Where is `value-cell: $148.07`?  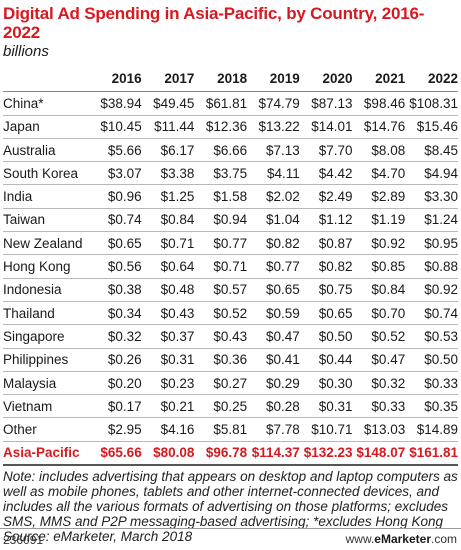
value-cell: $148.07 is located at coordinates (379, 454).